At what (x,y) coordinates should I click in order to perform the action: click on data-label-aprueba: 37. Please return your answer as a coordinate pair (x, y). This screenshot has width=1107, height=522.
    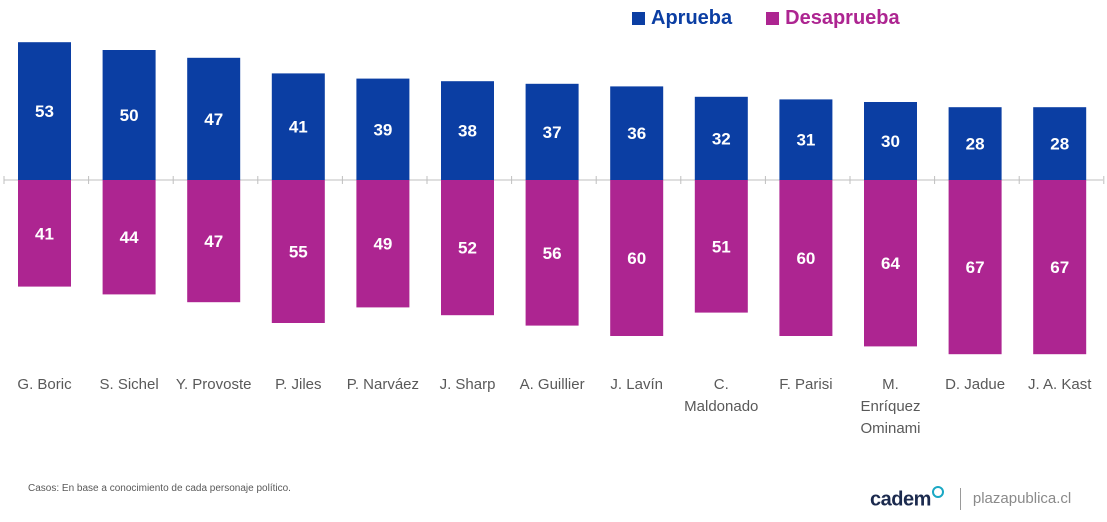
    Looking at the image, I should click on (552, 132).